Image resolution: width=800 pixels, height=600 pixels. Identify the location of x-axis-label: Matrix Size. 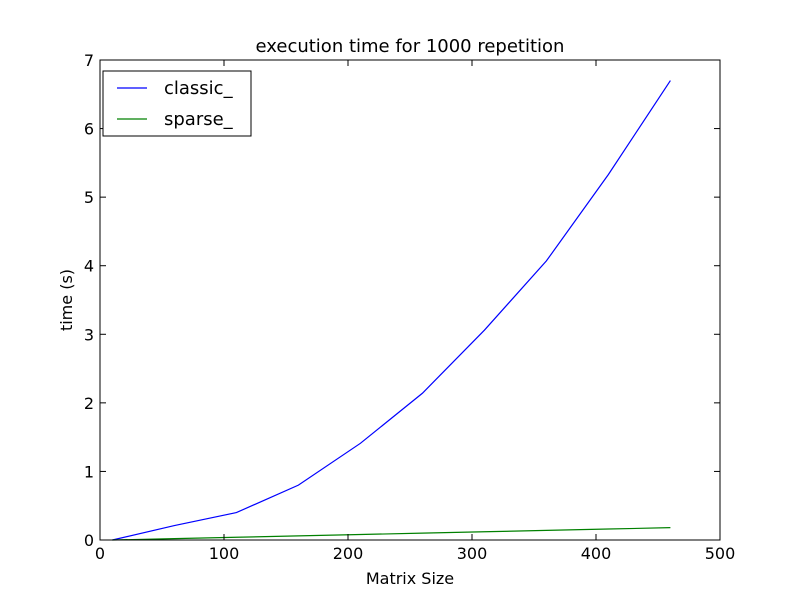
(410, 578).